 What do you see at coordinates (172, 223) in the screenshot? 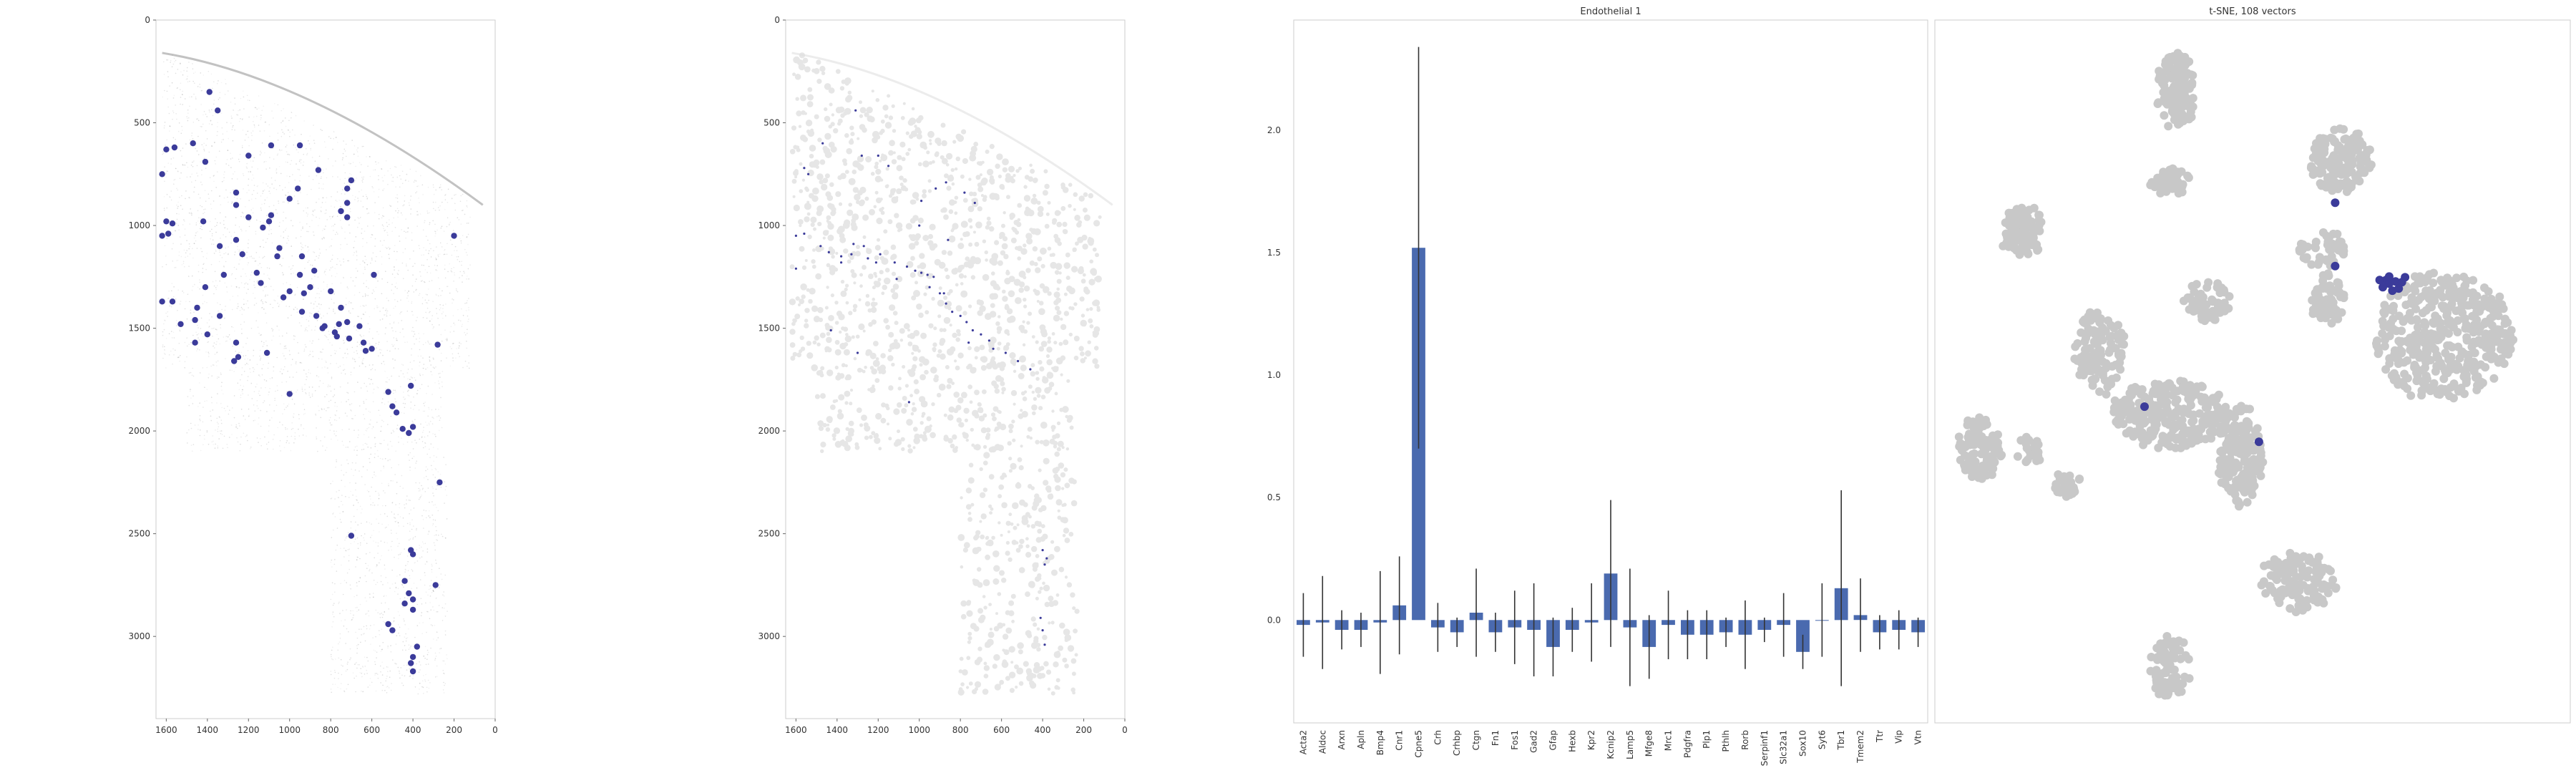
I see `data-point` at bounding box center [172, 223].